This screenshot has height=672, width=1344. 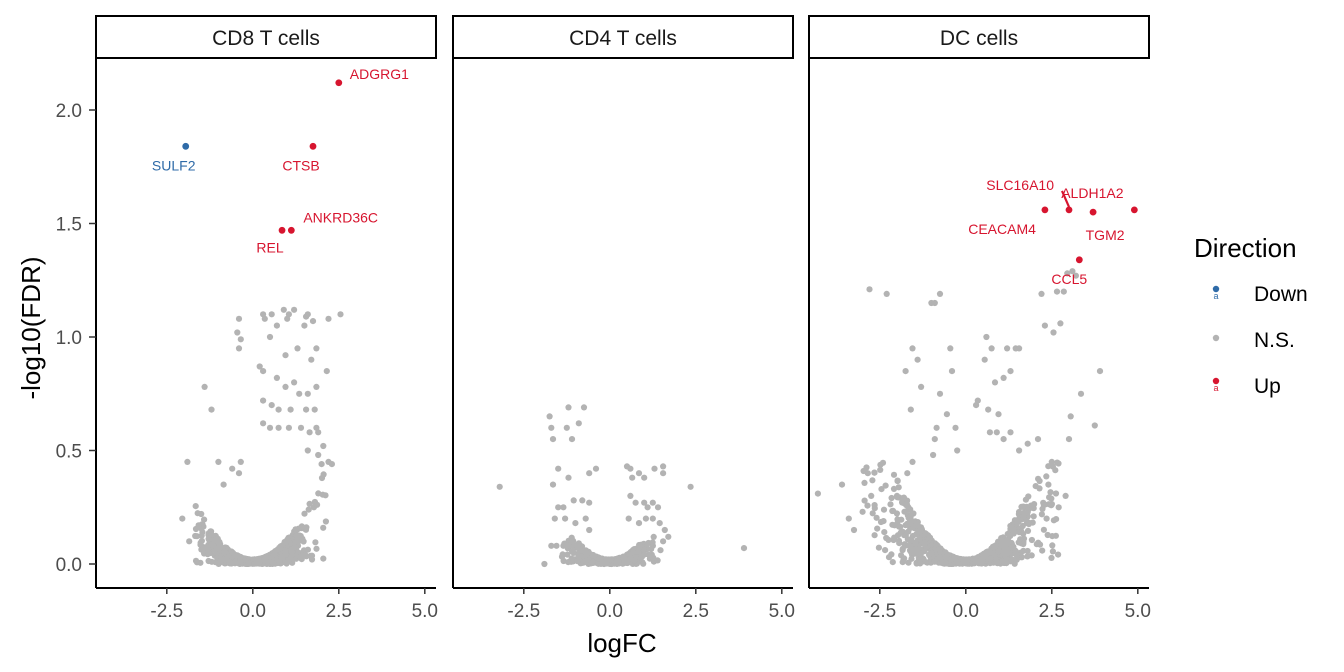 What do you see at coordinates (69, 225) in the screenshot?
I see `y-tick-label: 1.5` at bounding box center [69, 225].